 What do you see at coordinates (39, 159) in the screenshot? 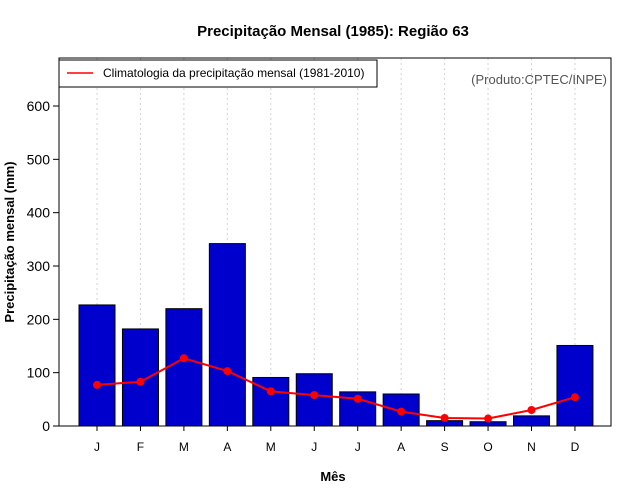
I see `y-tick-label: 500` at bounding box center [39, 159].